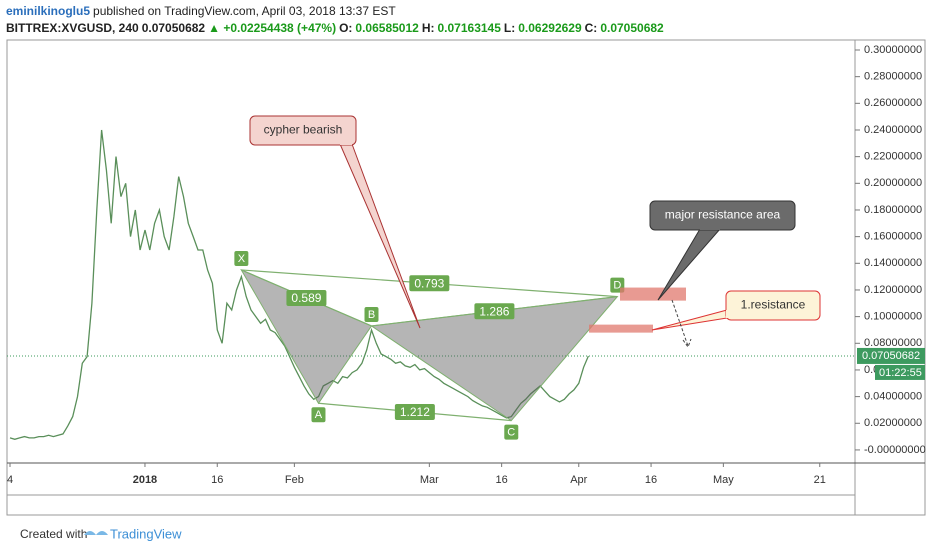 Image resolution: width=932 pixels, height=550 pixels. What do you see at coordinates (893, 290) in the screenshot?
I see `y-tick-label: 0.12000000` at bounding box center [893, 290].